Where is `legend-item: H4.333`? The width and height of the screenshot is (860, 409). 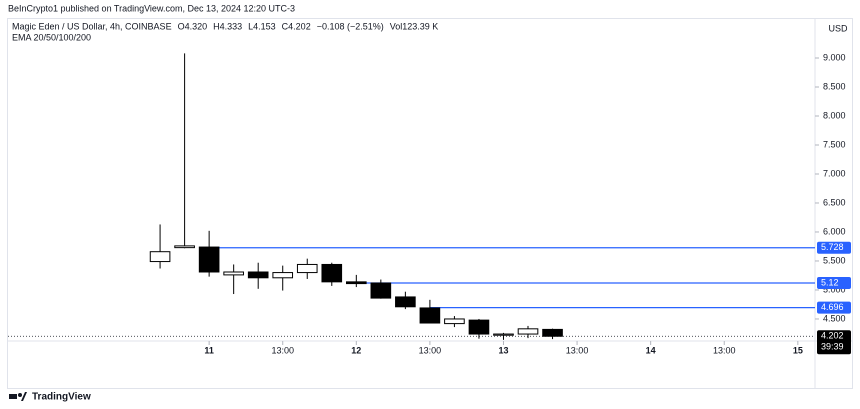
legend-item: H4.333 is located at coordinates (227, 26).